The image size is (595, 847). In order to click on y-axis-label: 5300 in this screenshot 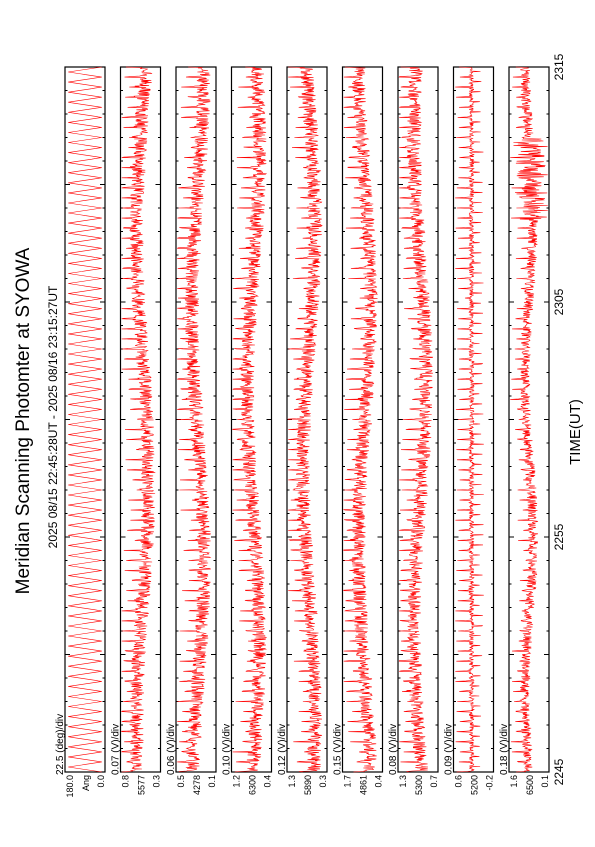, I will do `click(419, 785)`.